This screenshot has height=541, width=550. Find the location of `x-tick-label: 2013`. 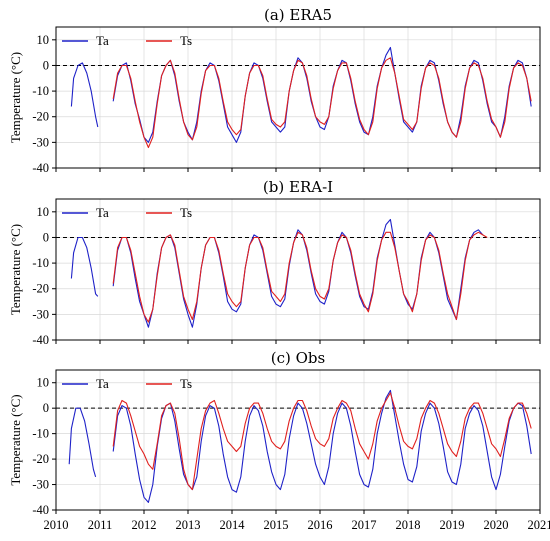

x-tick-label: 2013 is located at coordinates (188, 525).